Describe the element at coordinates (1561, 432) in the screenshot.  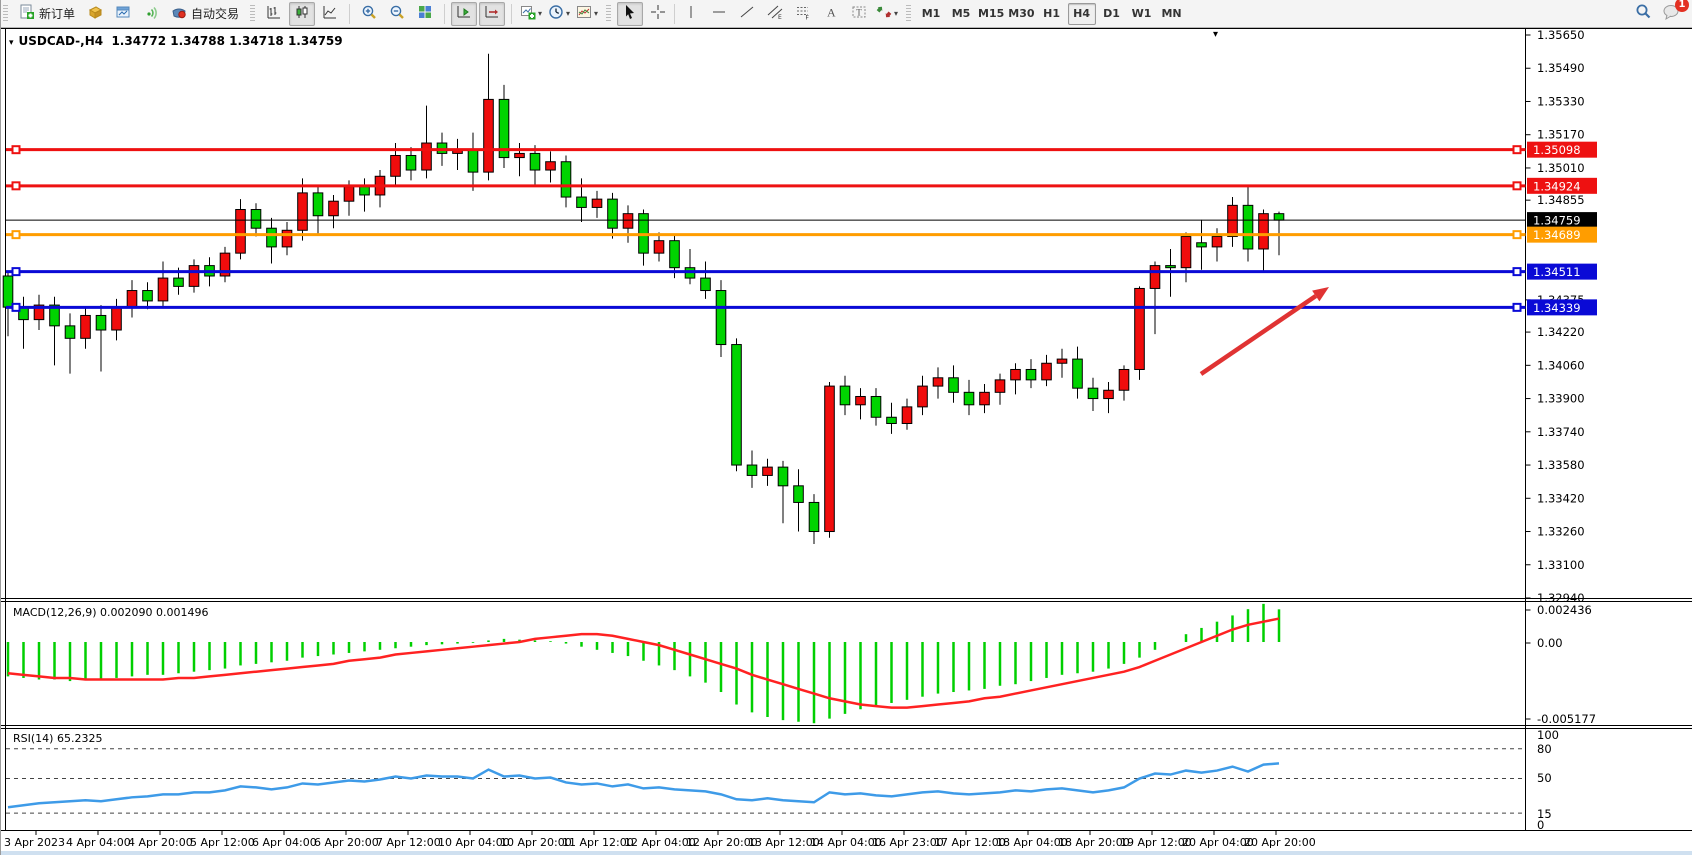
I see `svg-text: 1.33740` at that location.